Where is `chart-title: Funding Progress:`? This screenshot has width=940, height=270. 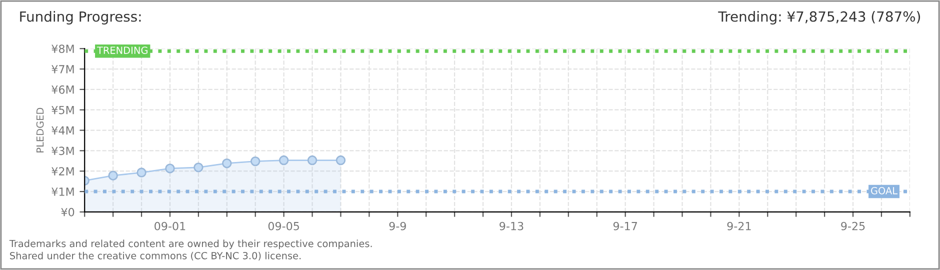
chart-title: Funding Progress: is located at coordinates (80, 17).